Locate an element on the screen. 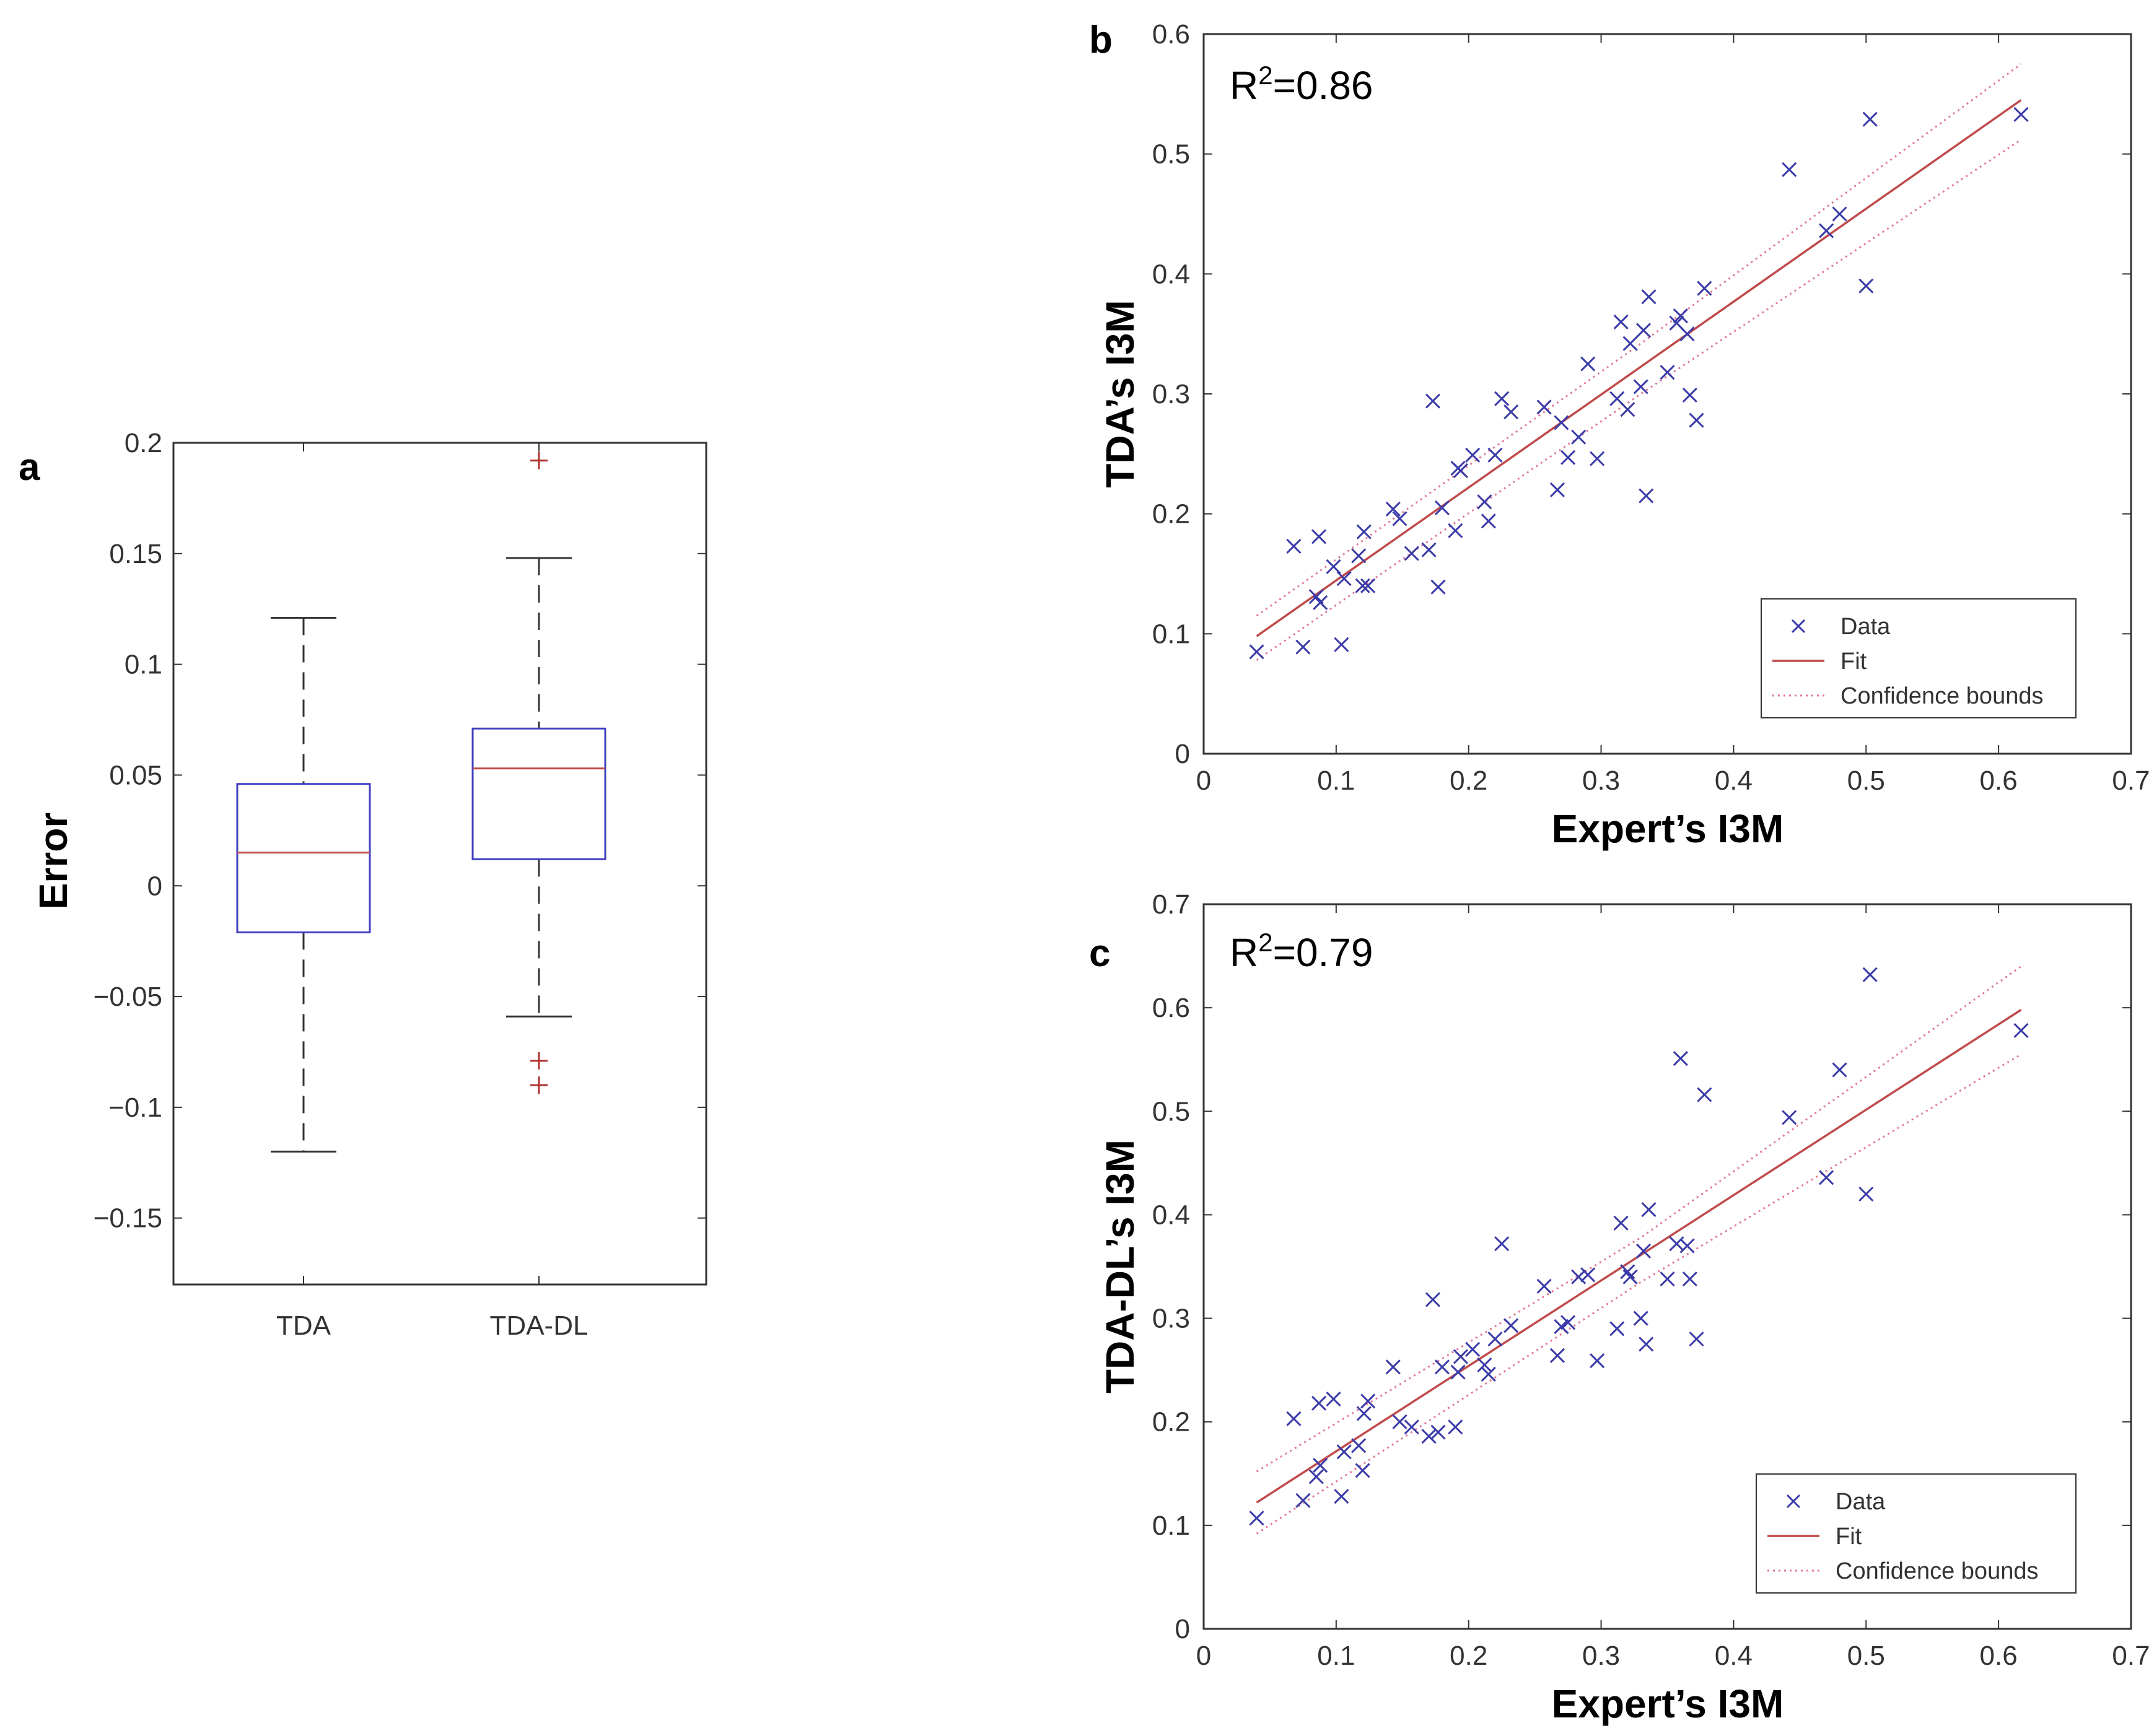  x-tick-label: 0.2 is located at coordinates (1468, 780).